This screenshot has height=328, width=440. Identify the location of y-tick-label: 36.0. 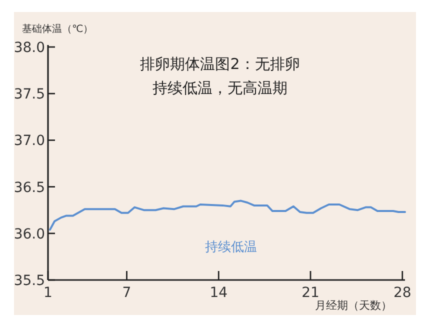
(29, 234).